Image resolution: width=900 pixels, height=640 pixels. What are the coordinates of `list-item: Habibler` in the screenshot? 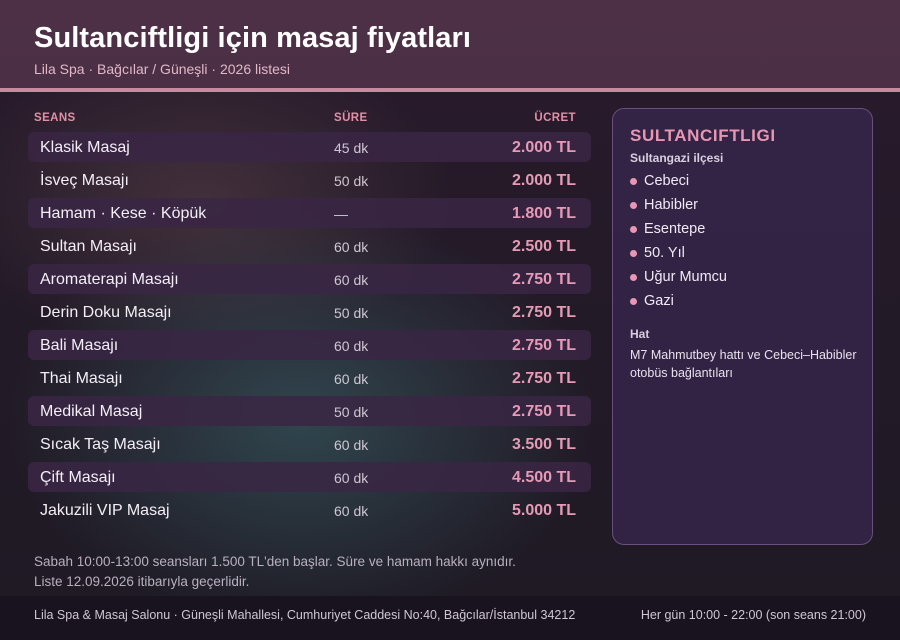 It's located at (678, 205).